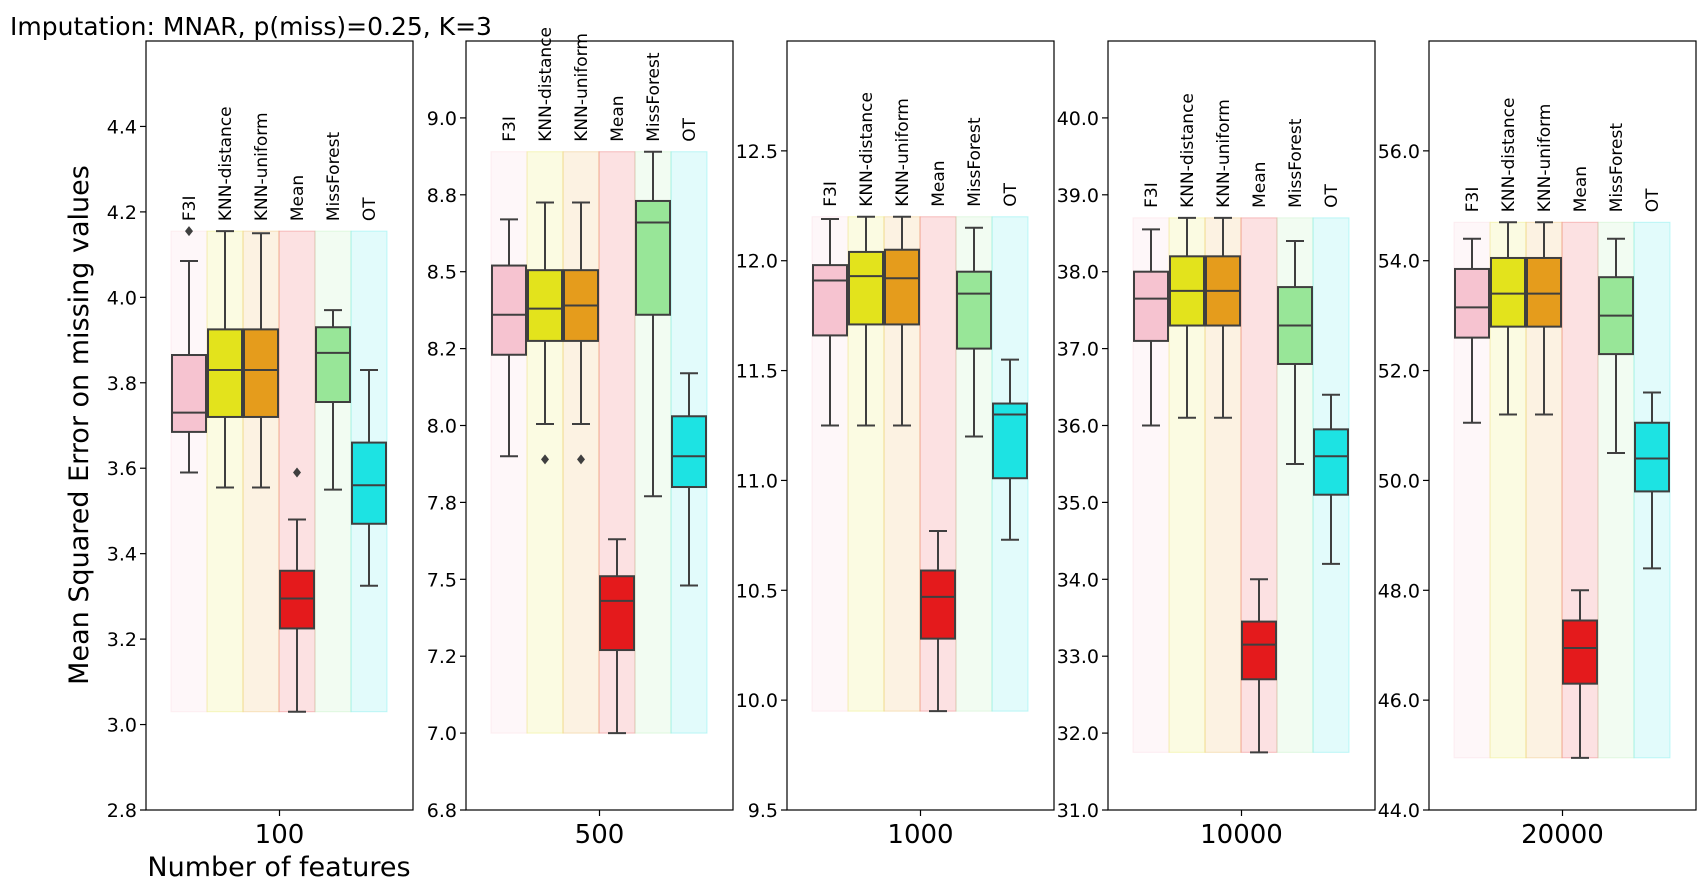 The width and height of the screenshot is (1704, 891). Describe the element at coordinates (122, 384) in the screenshot. I see `y-tick-label: 3.8` at that location.